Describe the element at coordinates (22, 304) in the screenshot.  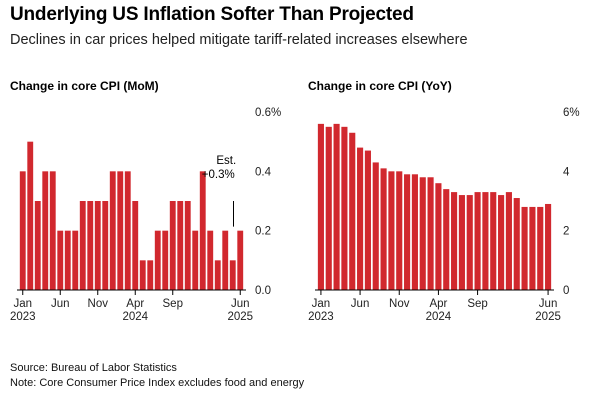
I see `mom-x-tick-label: Jan` at that location.